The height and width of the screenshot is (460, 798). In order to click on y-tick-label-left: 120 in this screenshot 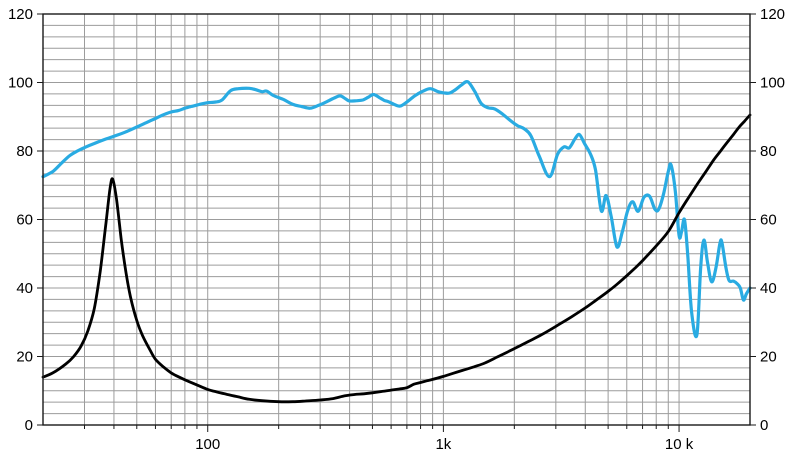, I will do `click(20, 14)`.